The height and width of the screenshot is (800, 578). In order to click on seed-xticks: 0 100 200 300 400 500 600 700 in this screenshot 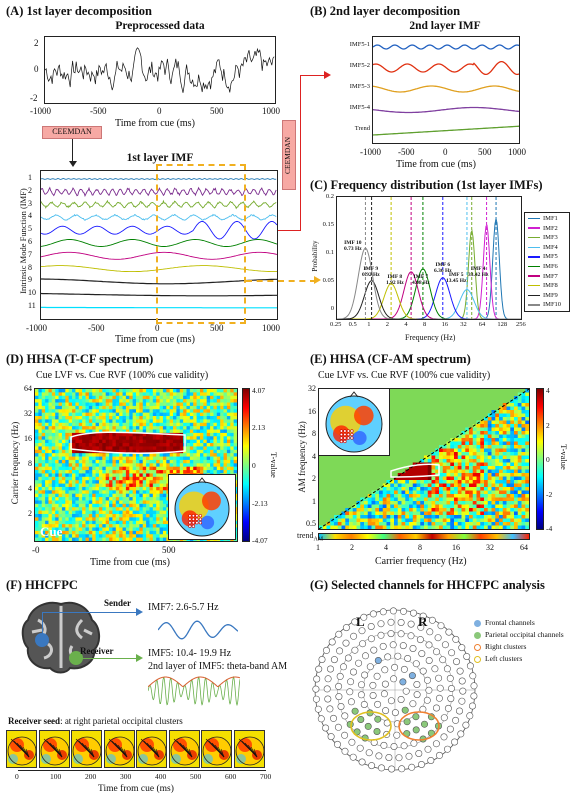, I will do `click(146, 777)`.